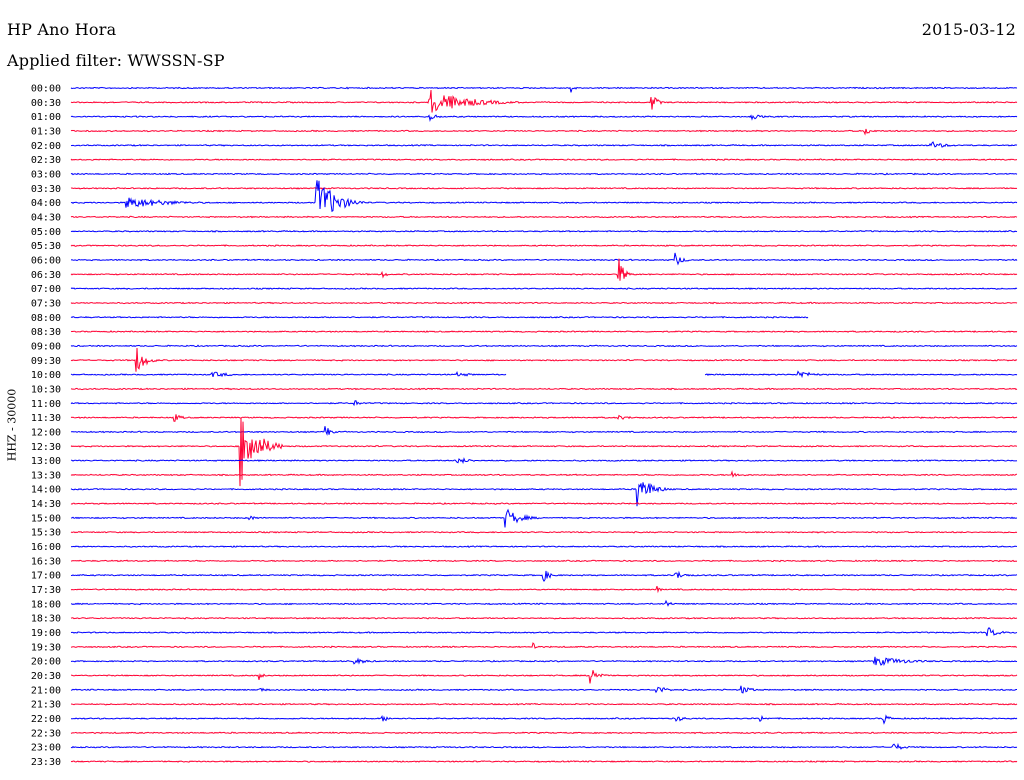 The image size is (1024, 780). I want to click on row-time-label: 14:30, so click(46, 504).